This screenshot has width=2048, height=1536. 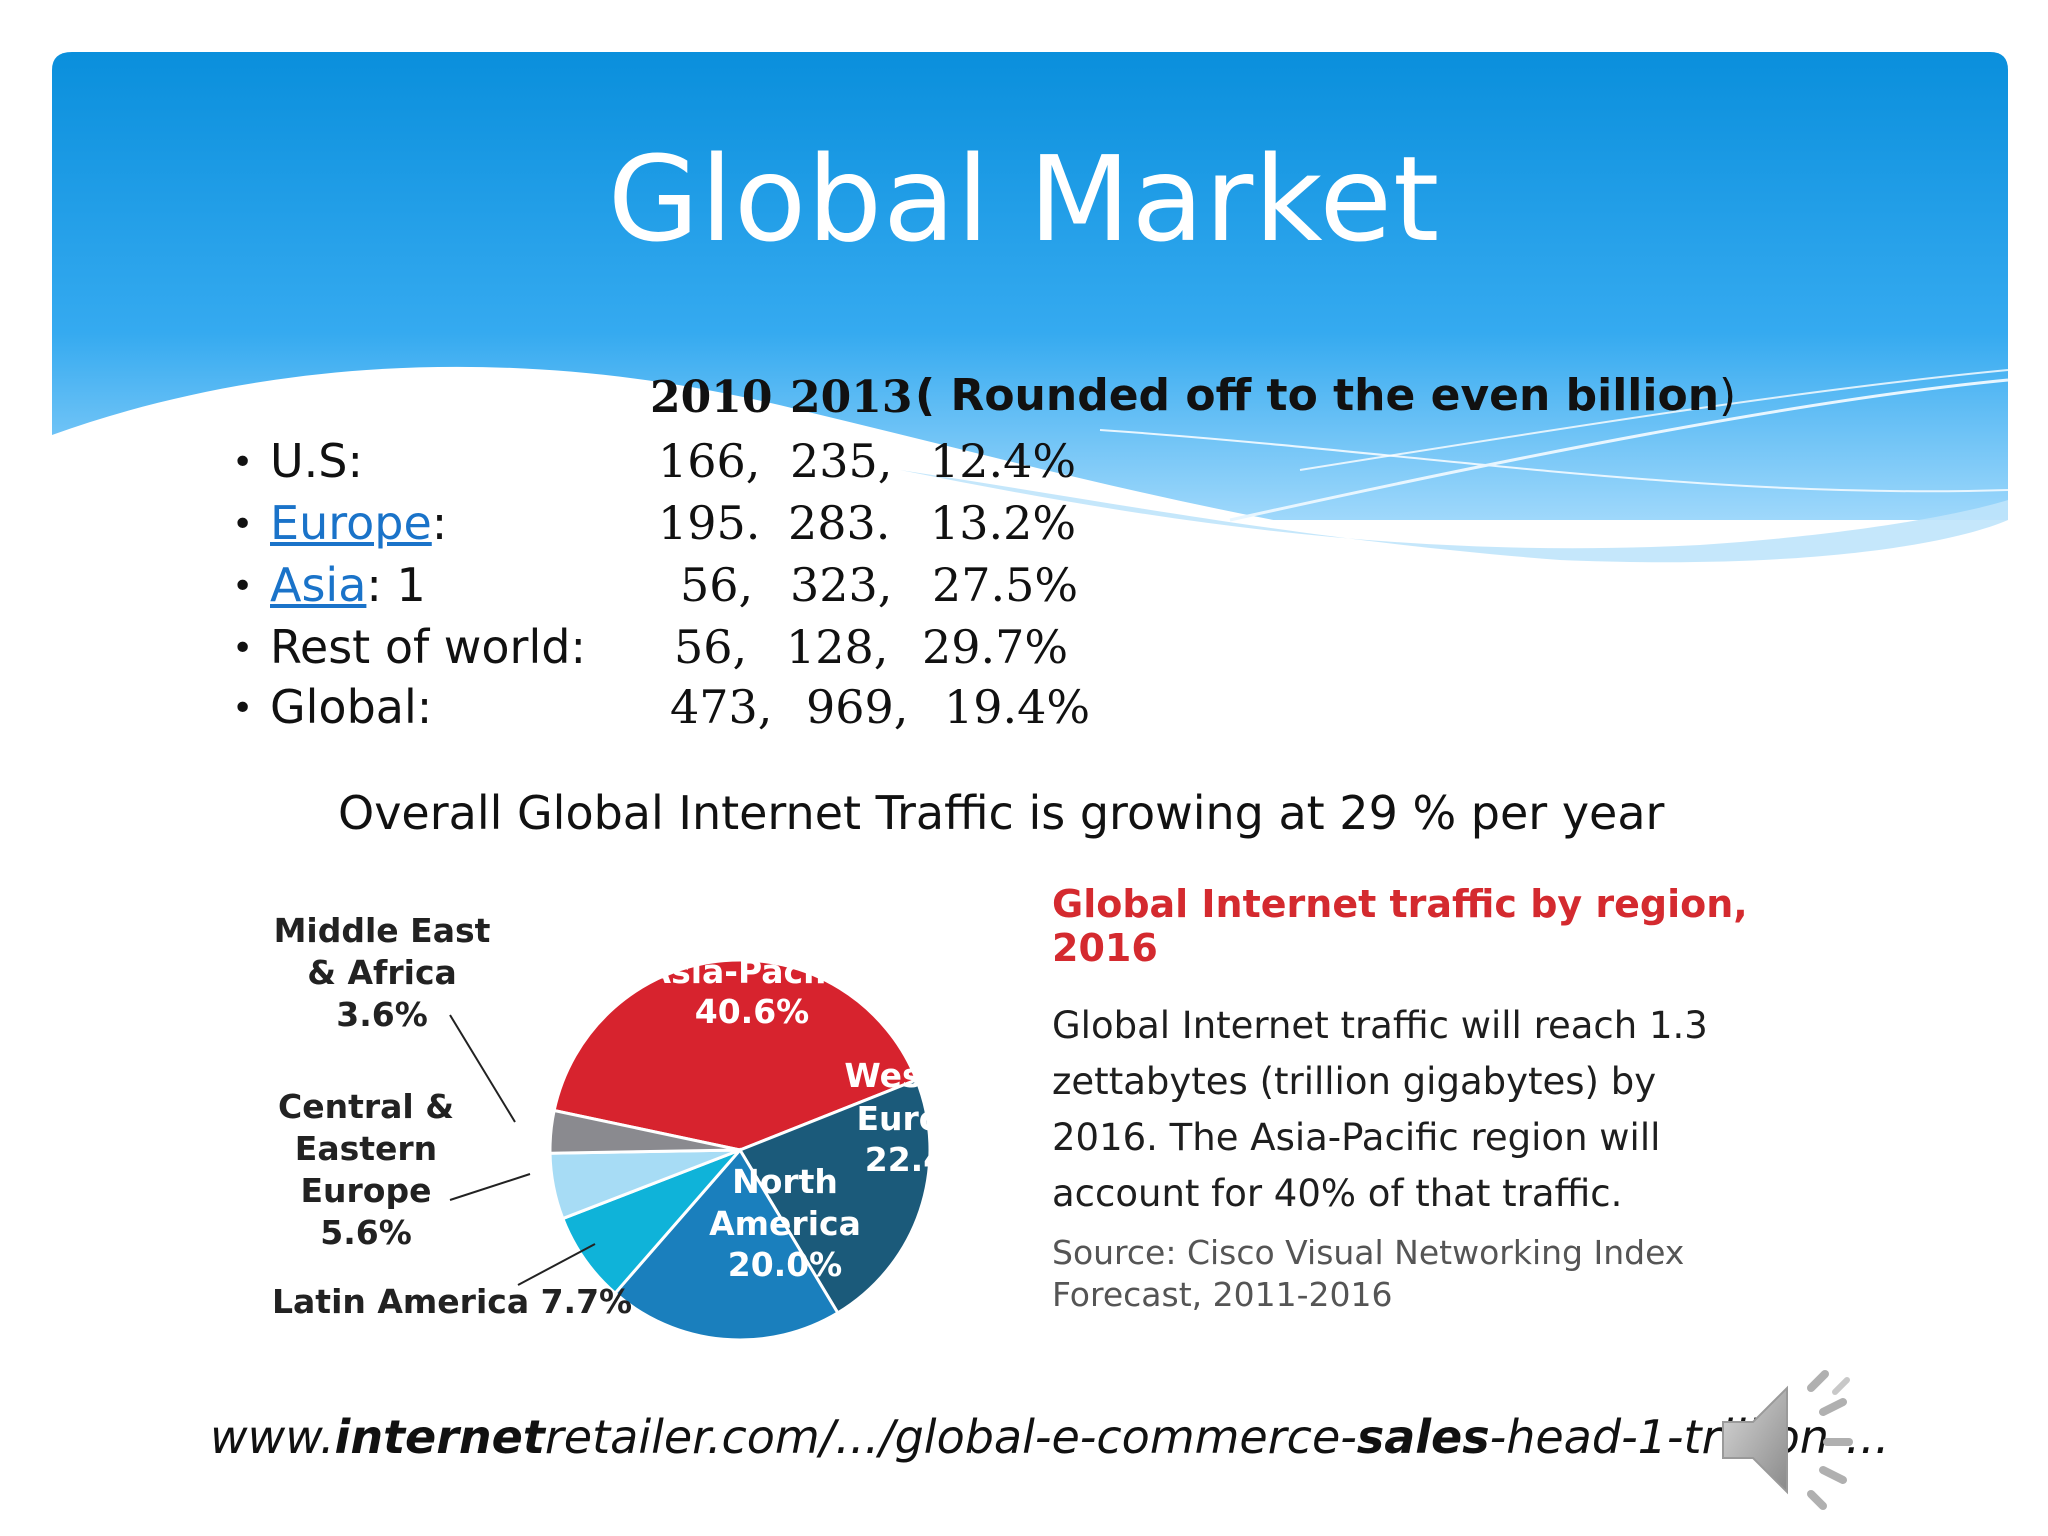 What do you see at coordinates (995, 647) in the screenshot?
I see `growth-value: 29.7%` at bounding box center [995, 647].